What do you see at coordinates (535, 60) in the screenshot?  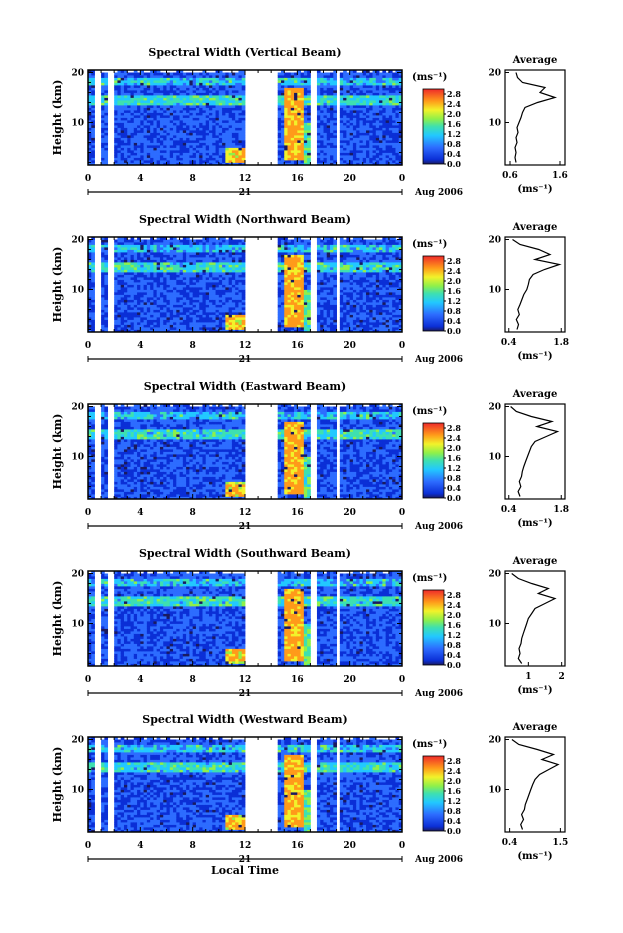 I see `average-title: Average` at bounding box center [535, 60].